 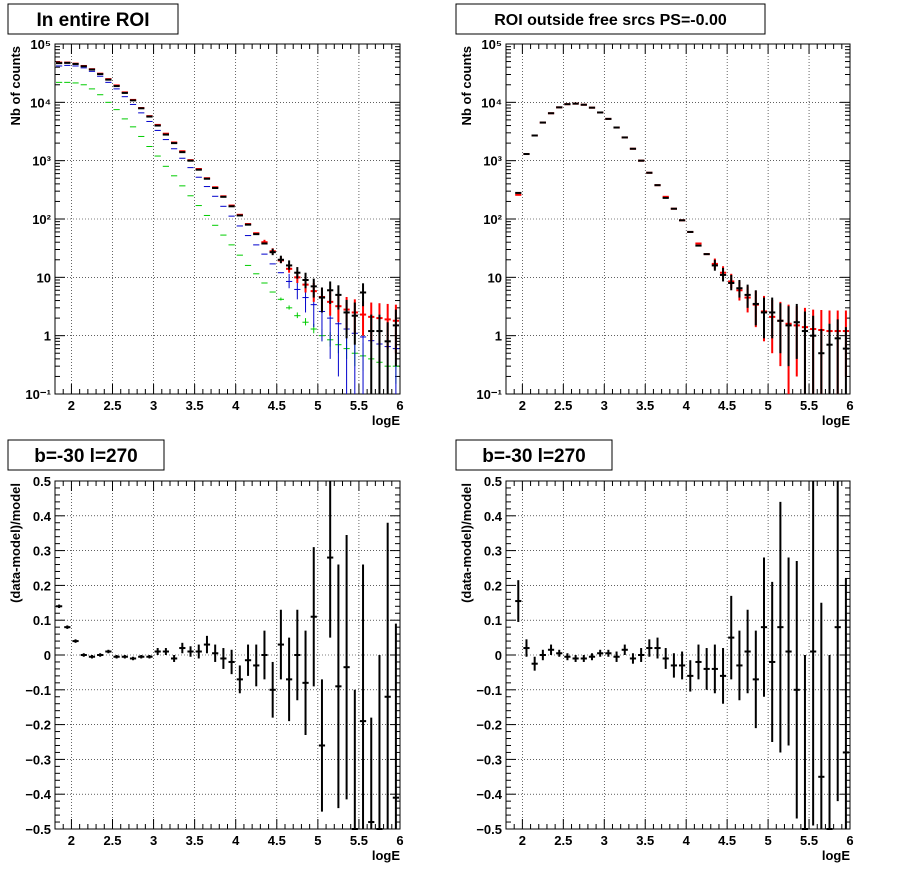 I want to click on chart-title: In entire ROI, so click(x=93, y=20).